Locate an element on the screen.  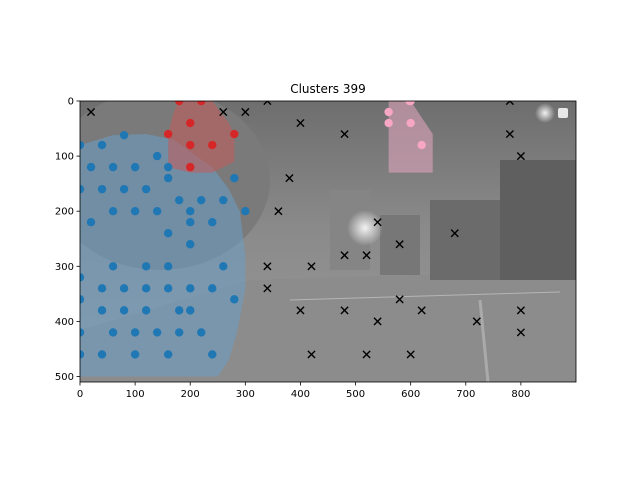
x-tick-label: 700 is located at coordinates (465, 394).